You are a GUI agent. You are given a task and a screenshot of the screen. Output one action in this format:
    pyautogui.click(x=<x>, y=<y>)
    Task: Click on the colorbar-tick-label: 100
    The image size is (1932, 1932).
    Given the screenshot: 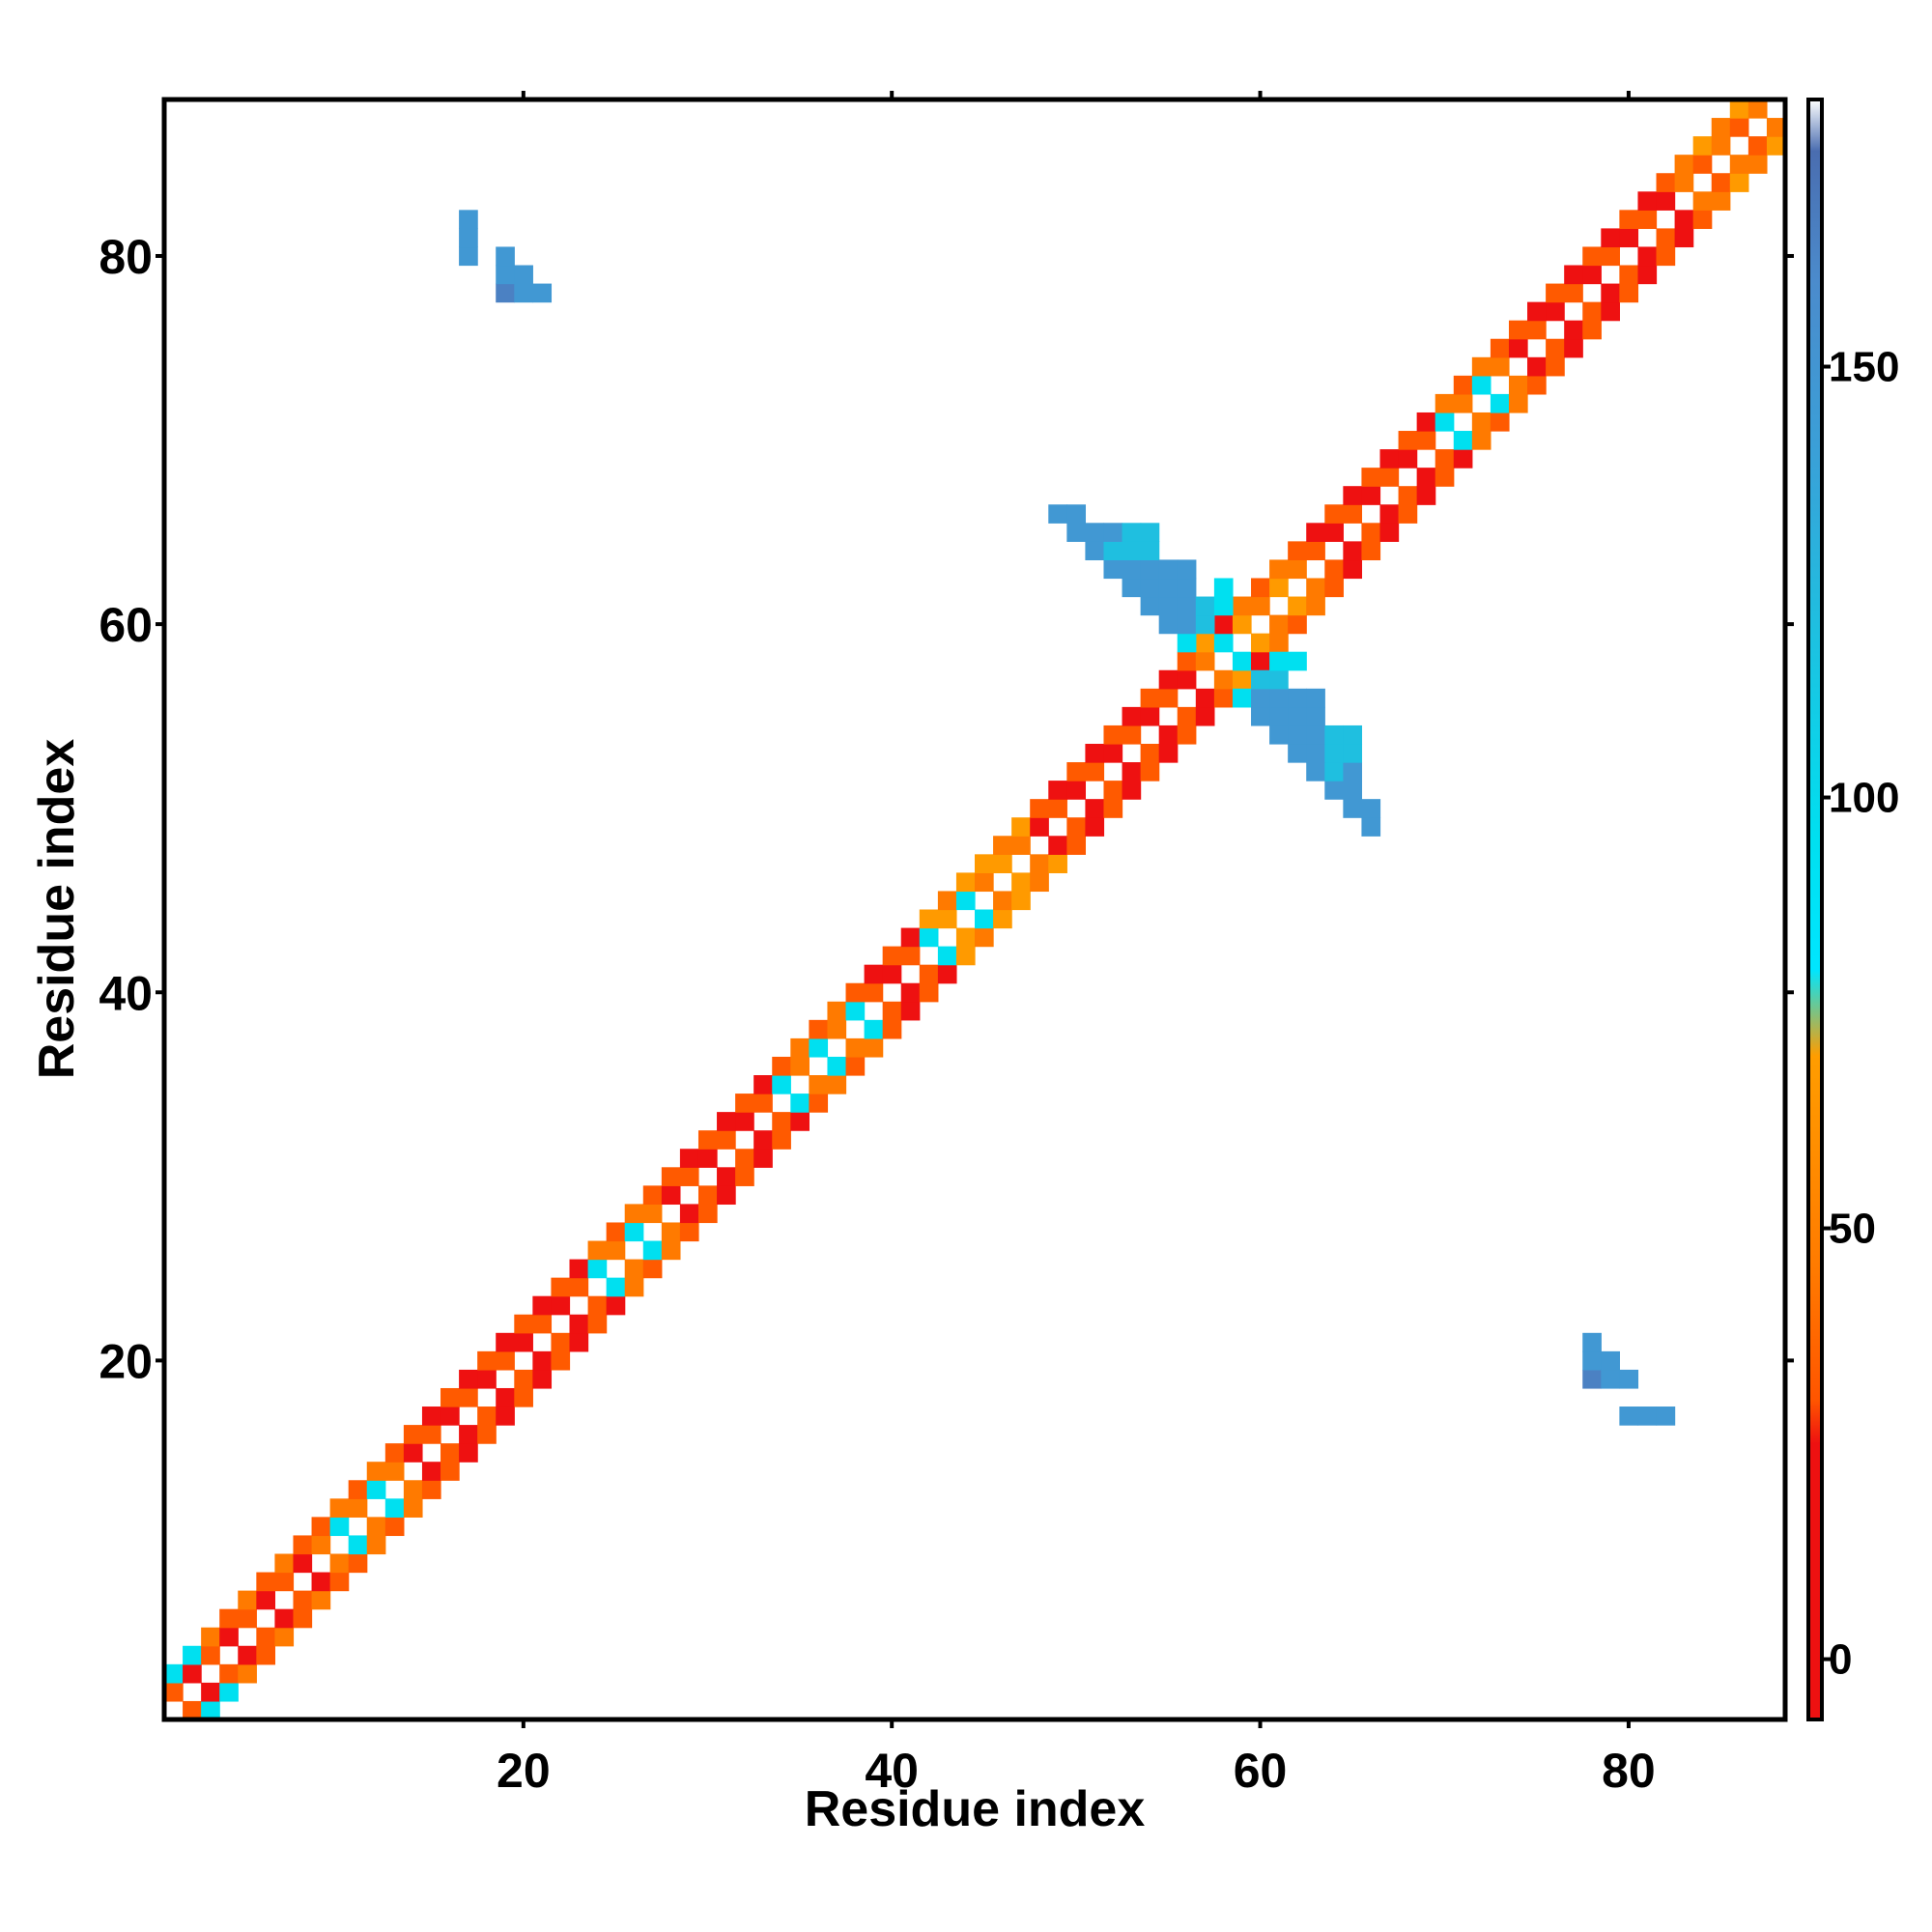 What is the action you would take?
    pyautogui.click(x=1864, y=798)
    